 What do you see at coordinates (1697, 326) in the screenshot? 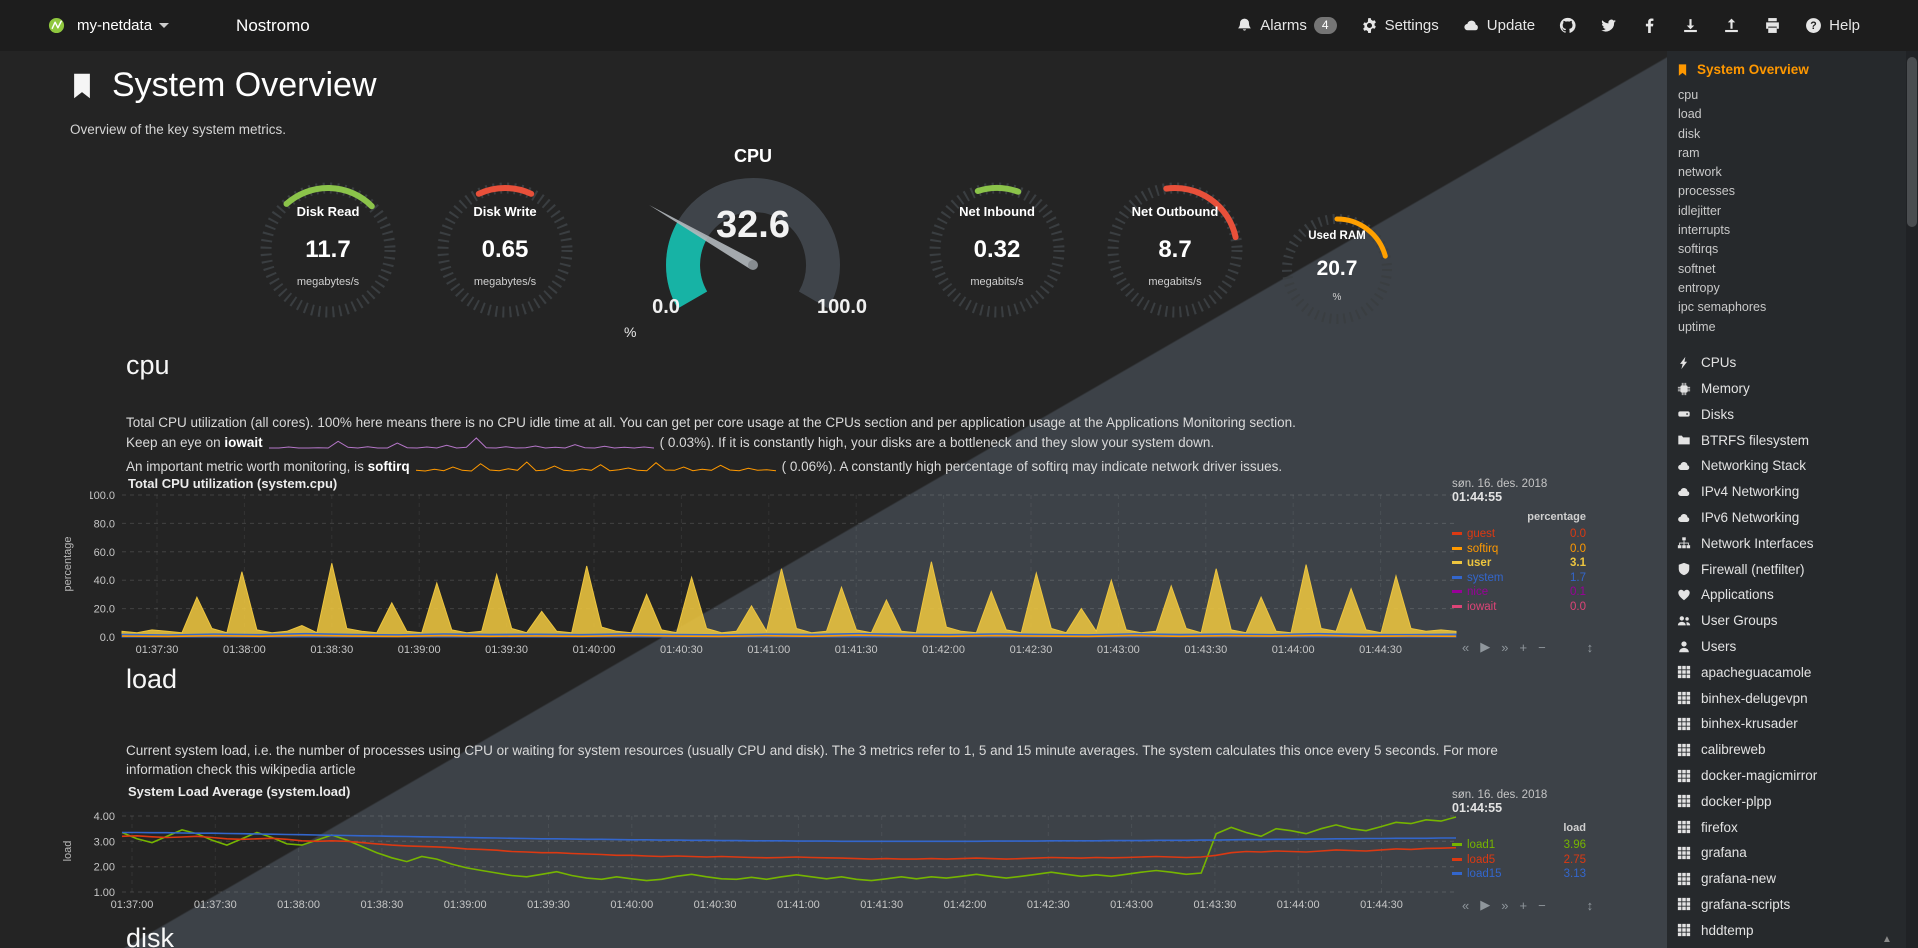
I see `sidebar-subitem-uptime: uptime` at bounding box center [1697, 326].